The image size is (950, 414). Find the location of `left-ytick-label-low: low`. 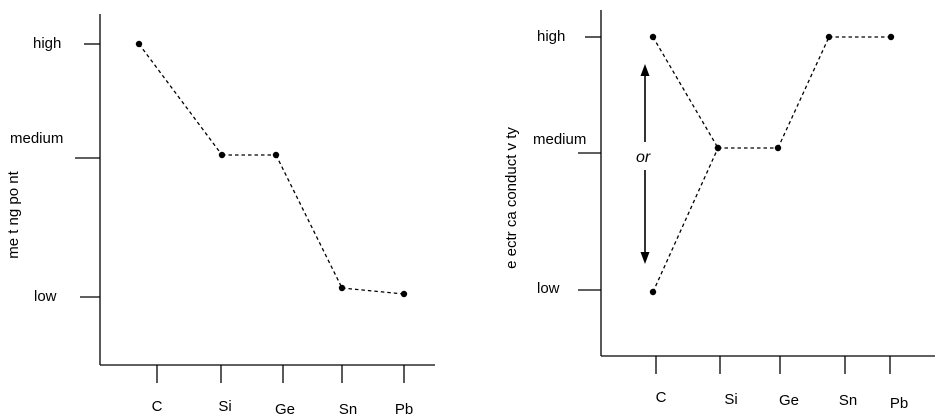

left-ytick-label-low: low is located at coordinates (45, 296).